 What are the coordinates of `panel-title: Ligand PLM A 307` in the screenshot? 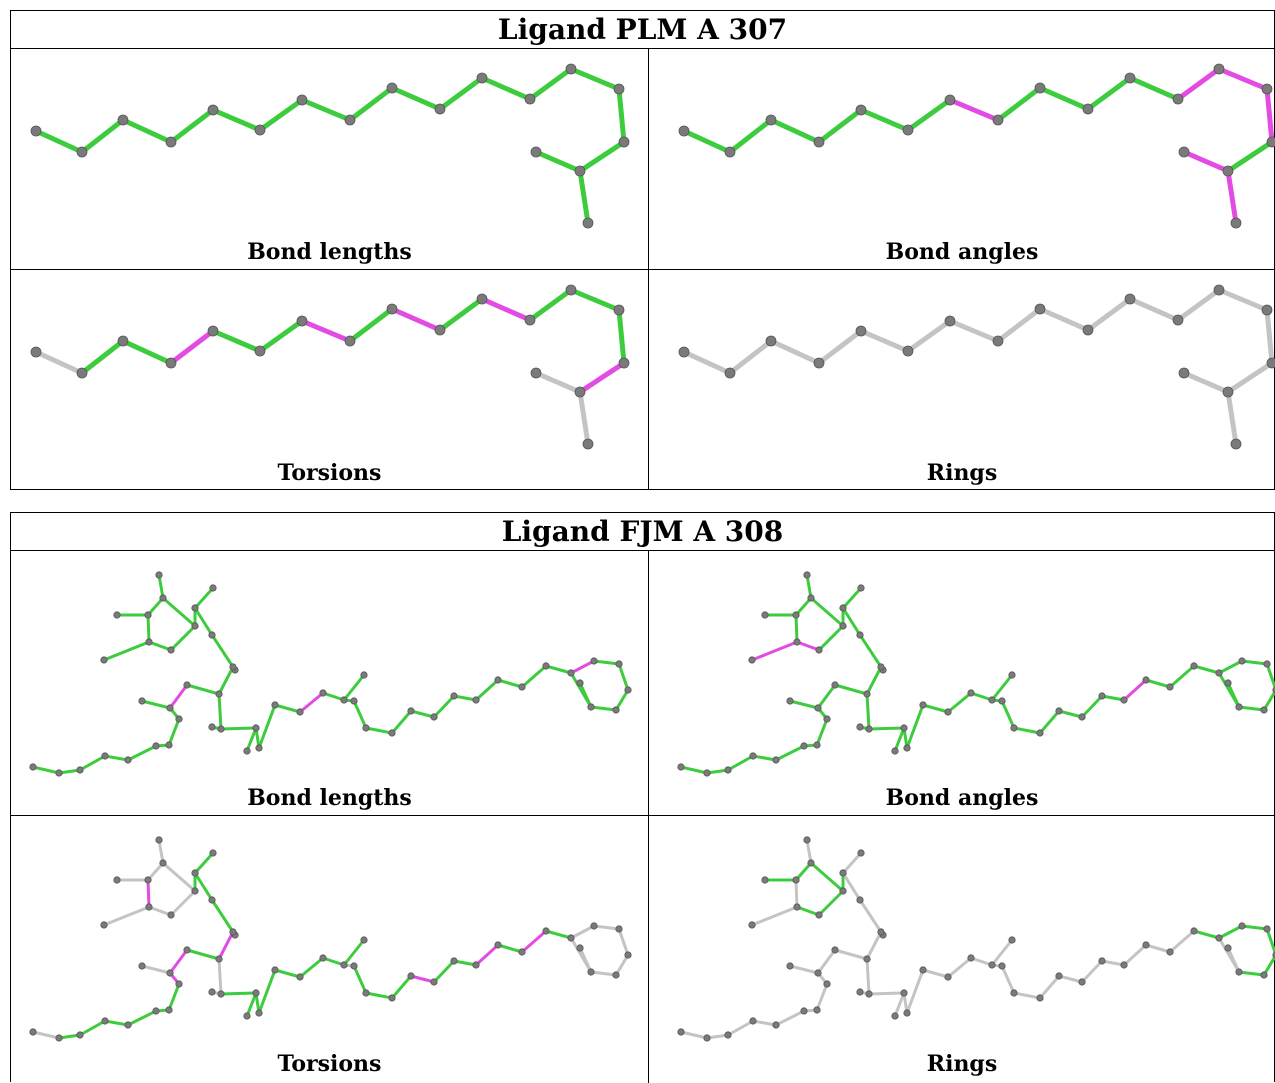 It's located at (642, 30).